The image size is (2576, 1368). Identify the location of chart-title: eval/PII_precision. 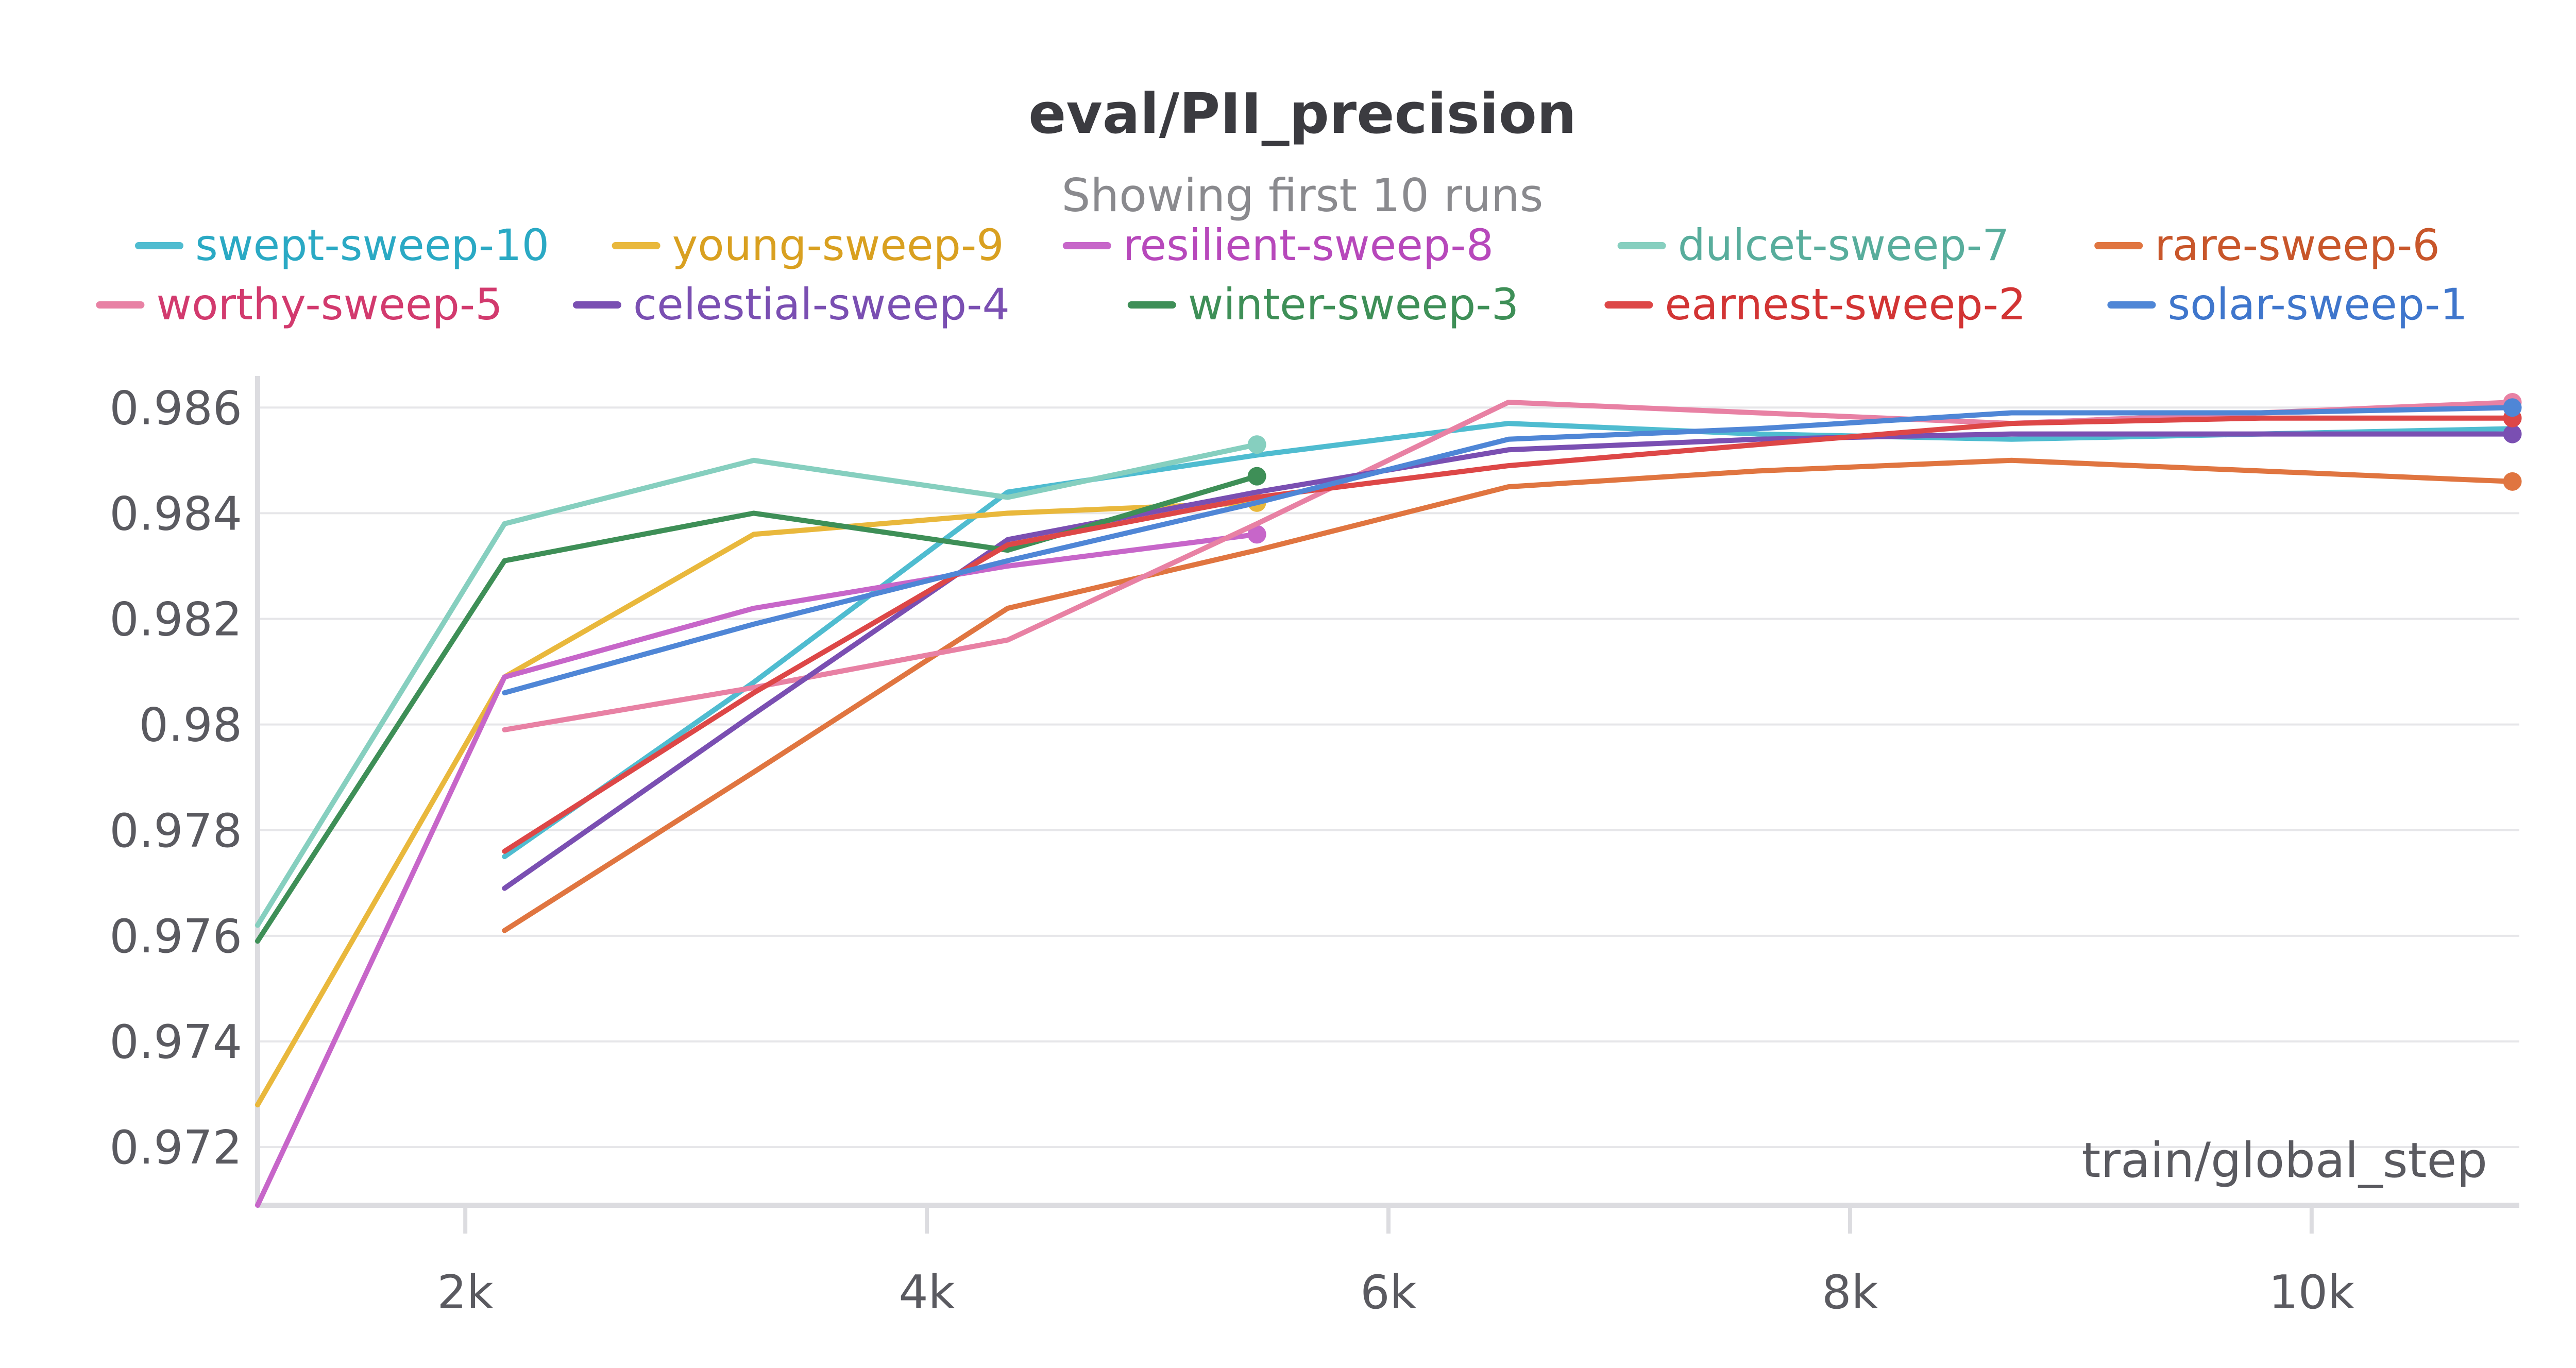
(1302, 114).